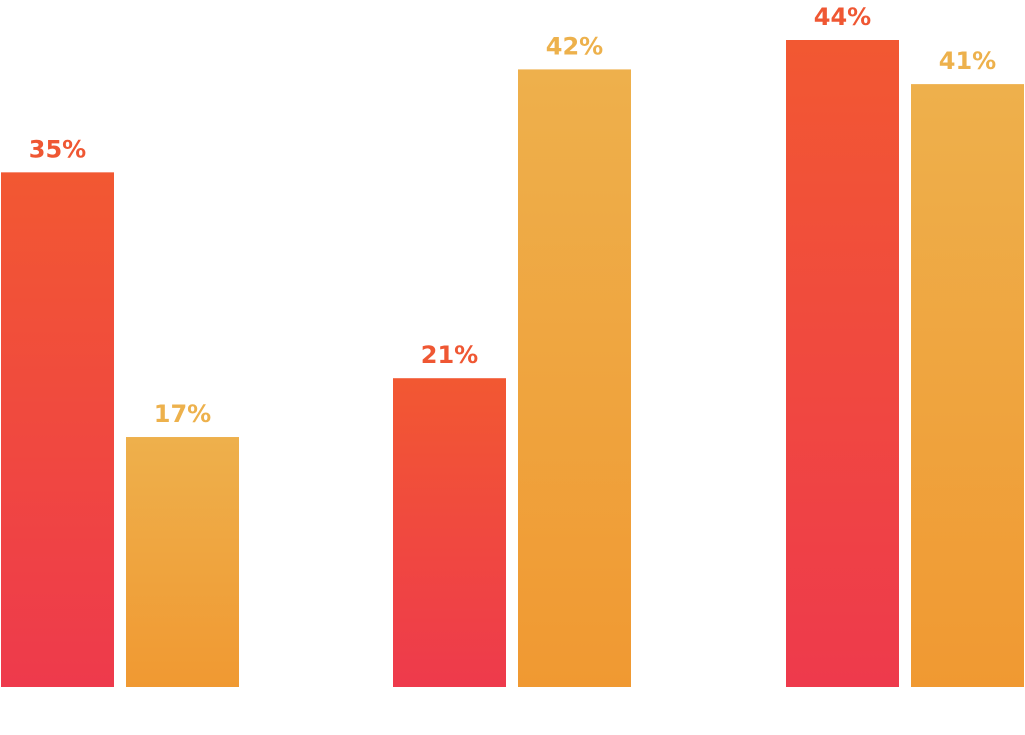  Describe the element at coordinates (182, 414) in the screenshot. I see `data-label-series2-group1: 17%` at that location.